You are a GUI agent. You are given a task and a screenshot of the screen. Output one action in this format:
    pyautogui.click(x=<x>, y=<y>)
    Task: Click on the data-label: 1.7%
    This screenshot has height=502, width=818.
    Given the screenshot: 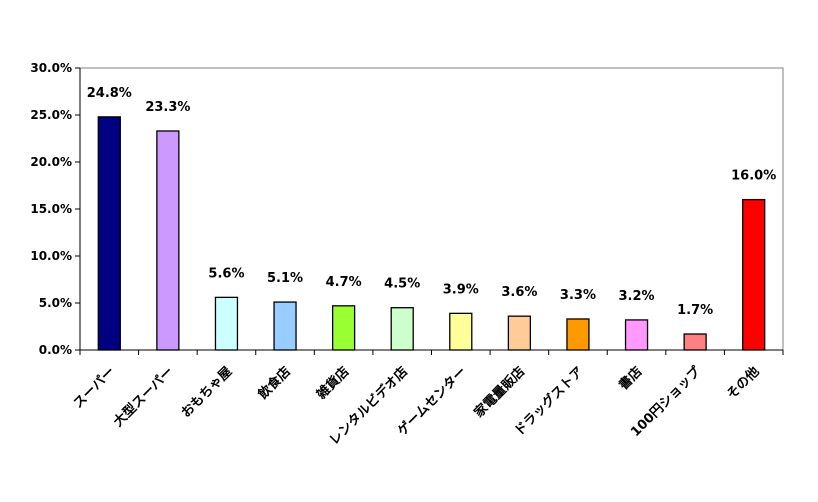 What is the action you would take?
    pyautogui.click(x=695, y=310)
    